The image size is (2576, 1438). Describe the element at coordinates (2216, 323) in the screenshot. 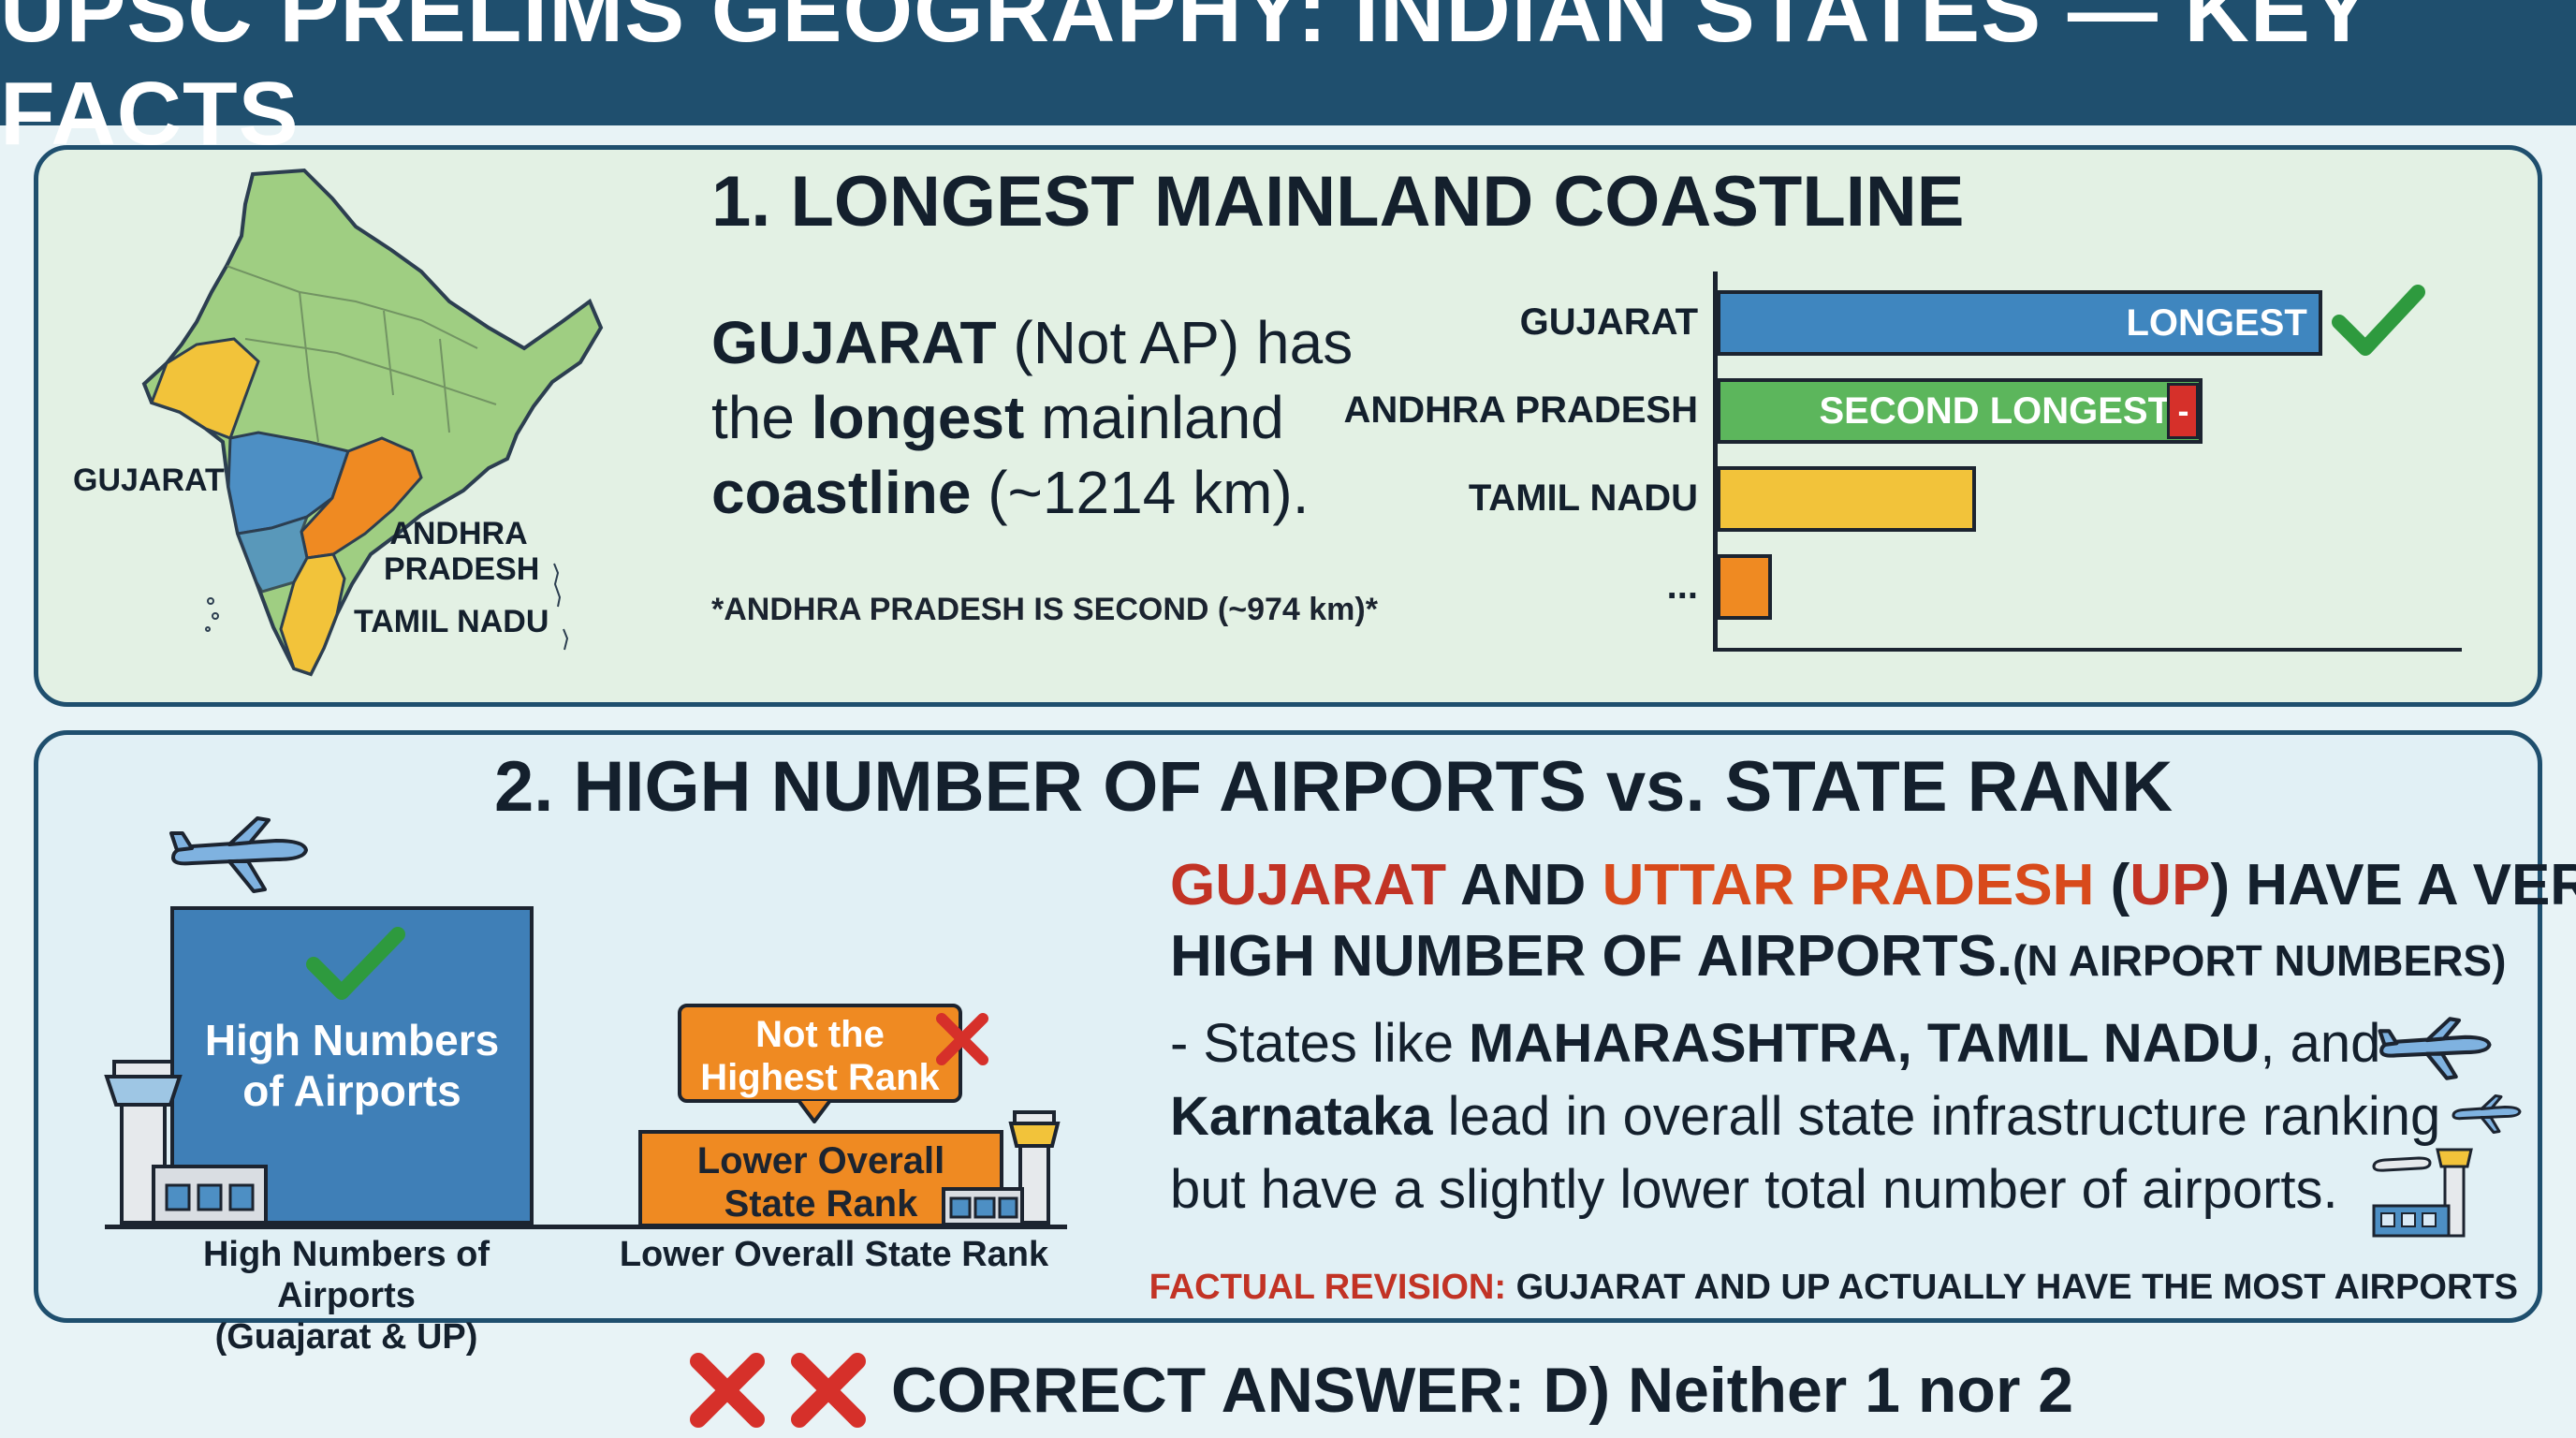

I see `bar-label-longest: LONGEST` at that location.